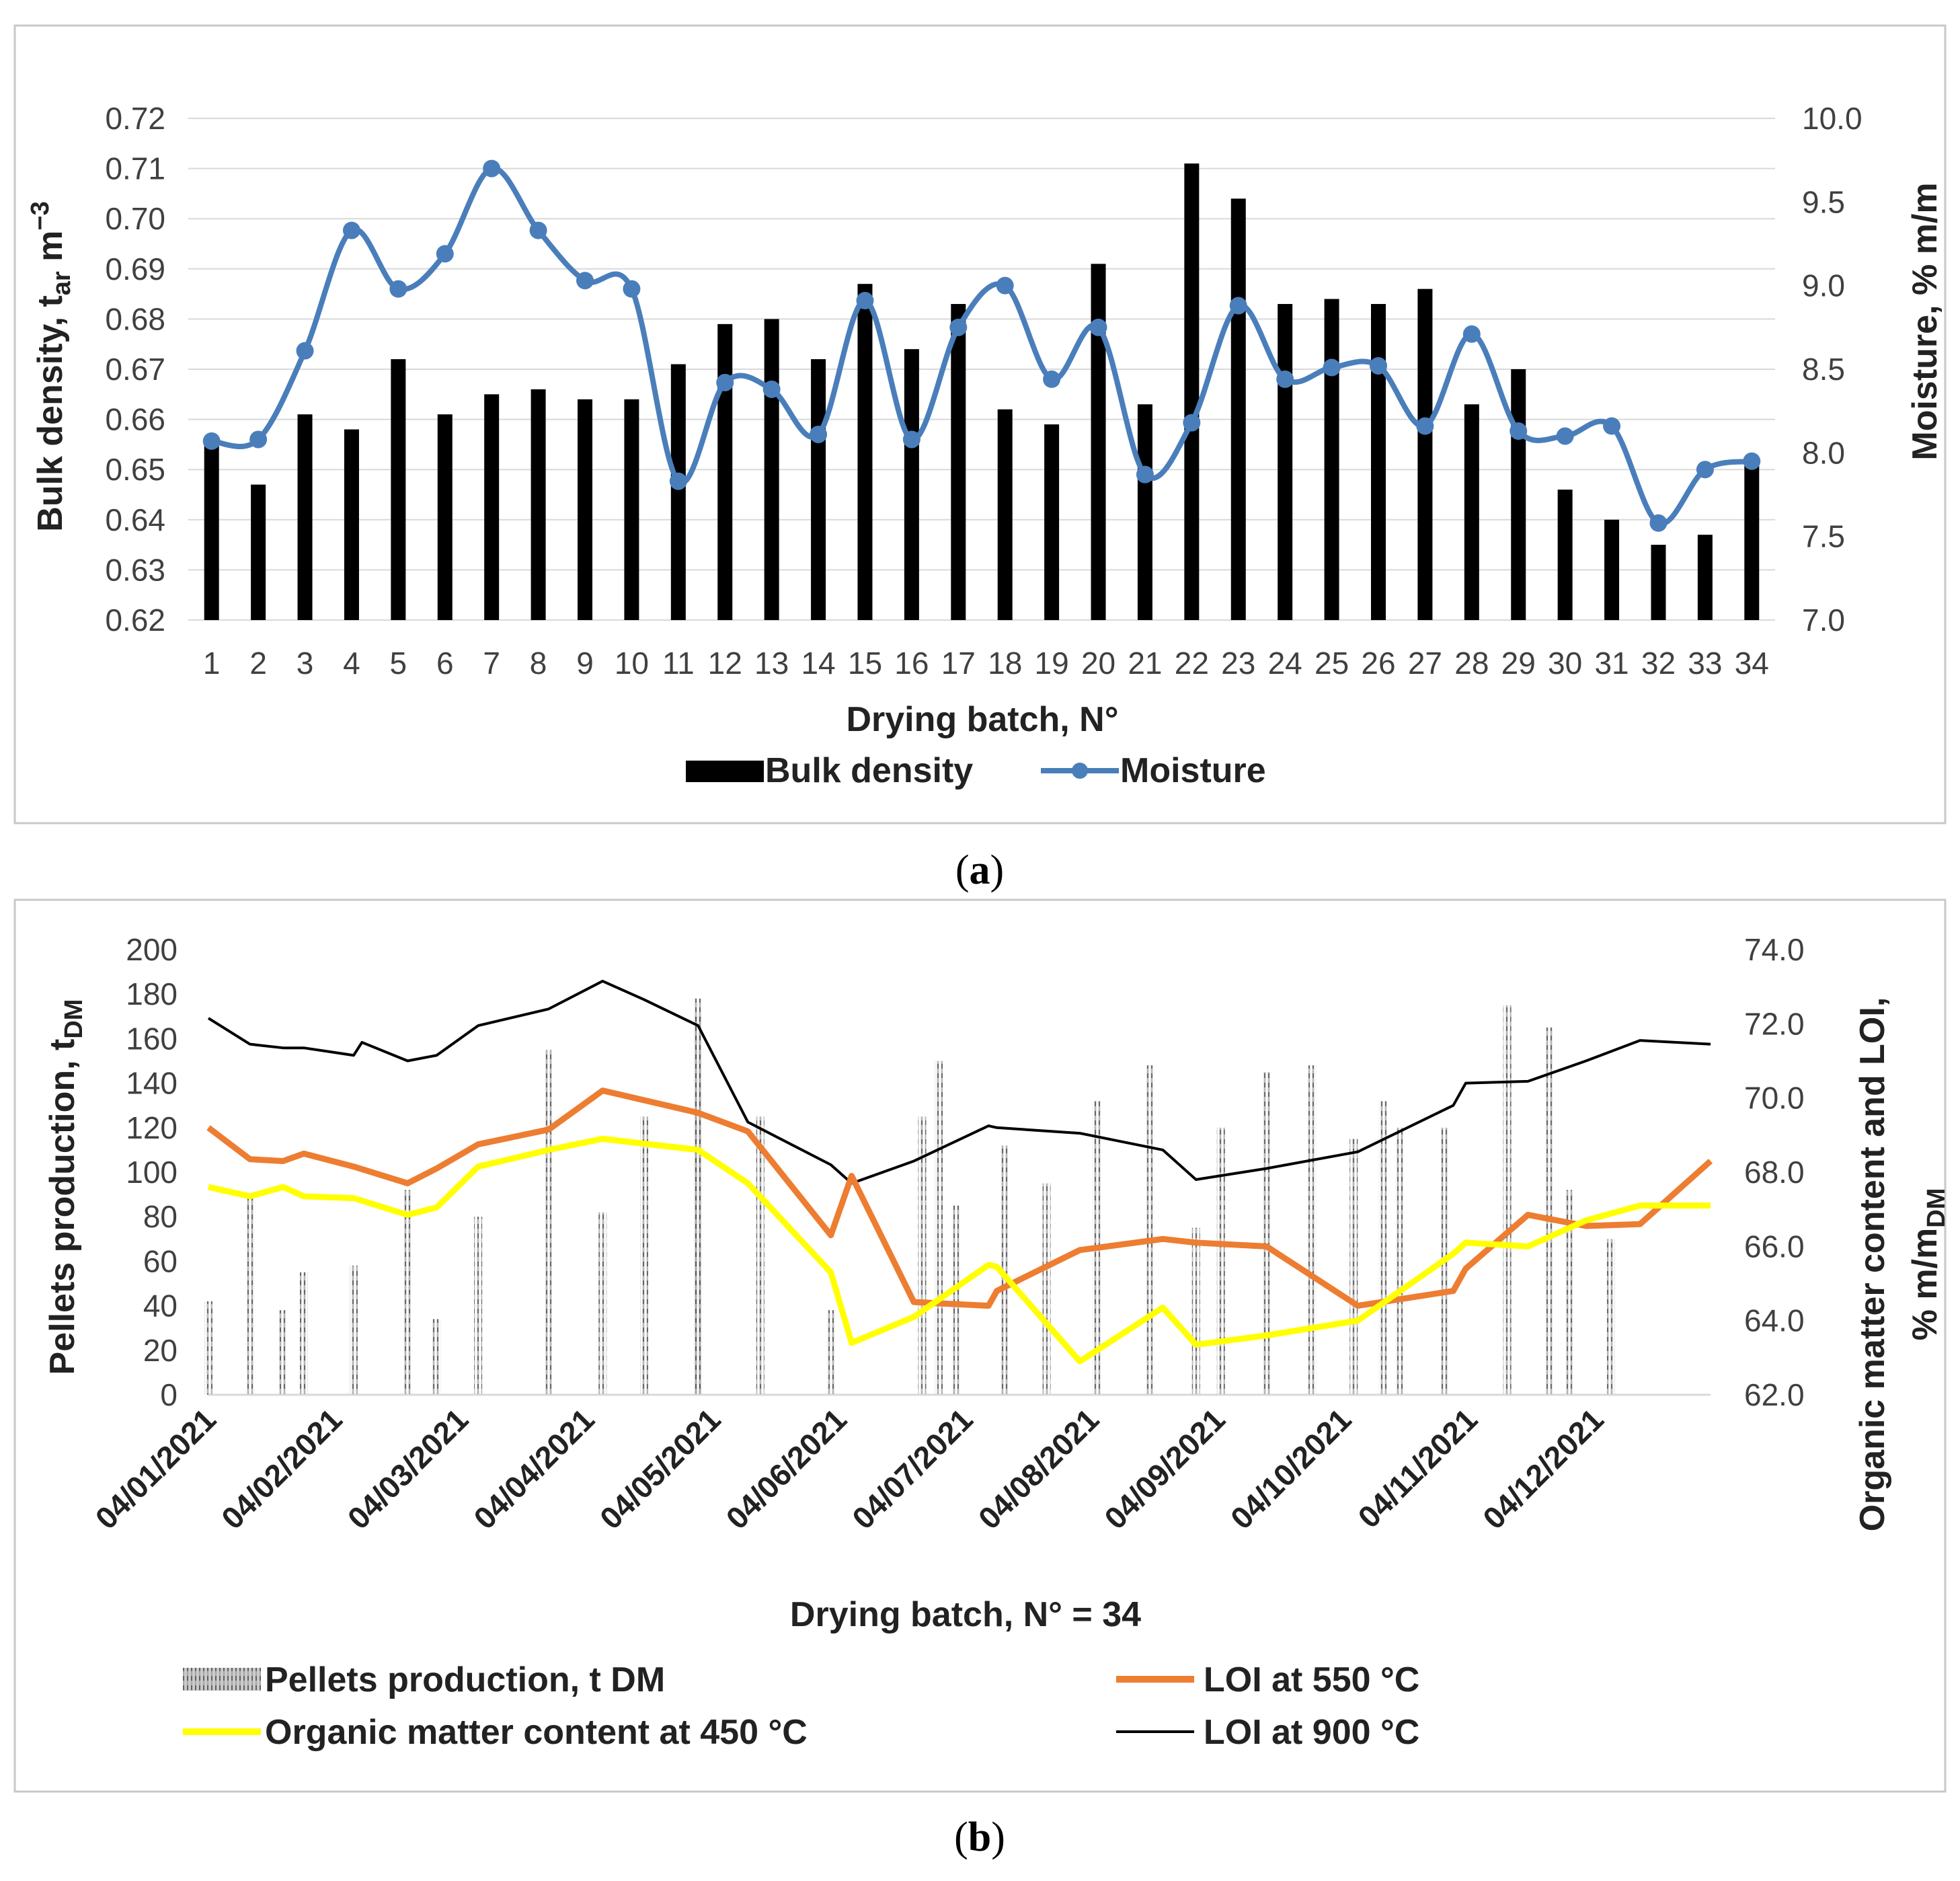  Describe the element at coordinates (725, 663) in the screenshot. I see `x-tick-label: 12` at that location.